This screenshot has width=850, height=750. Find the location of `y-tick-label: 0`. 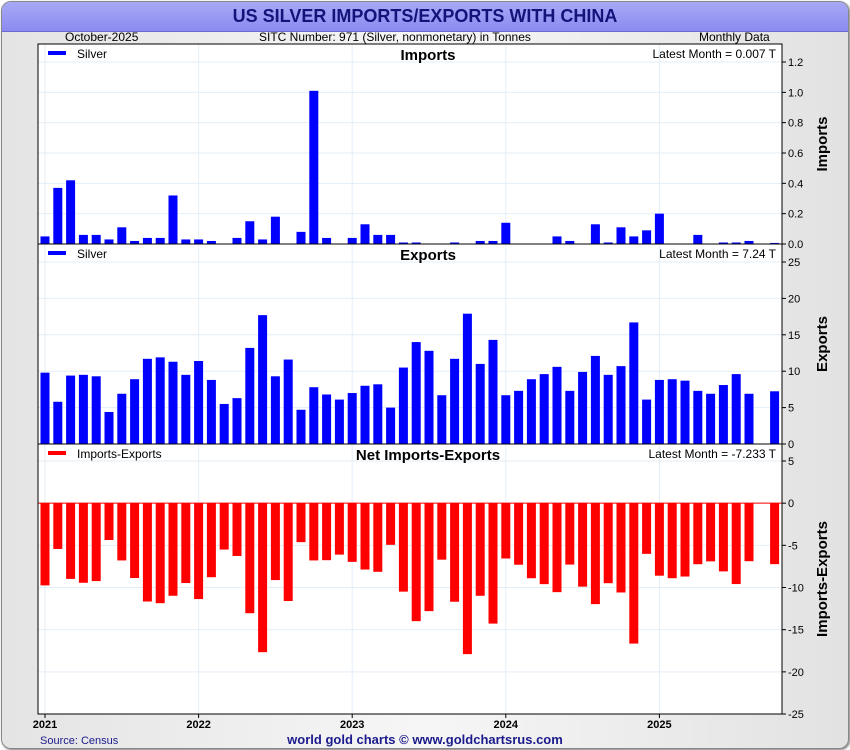

y-tick-label: 0 is located at coordinates (791, 504).